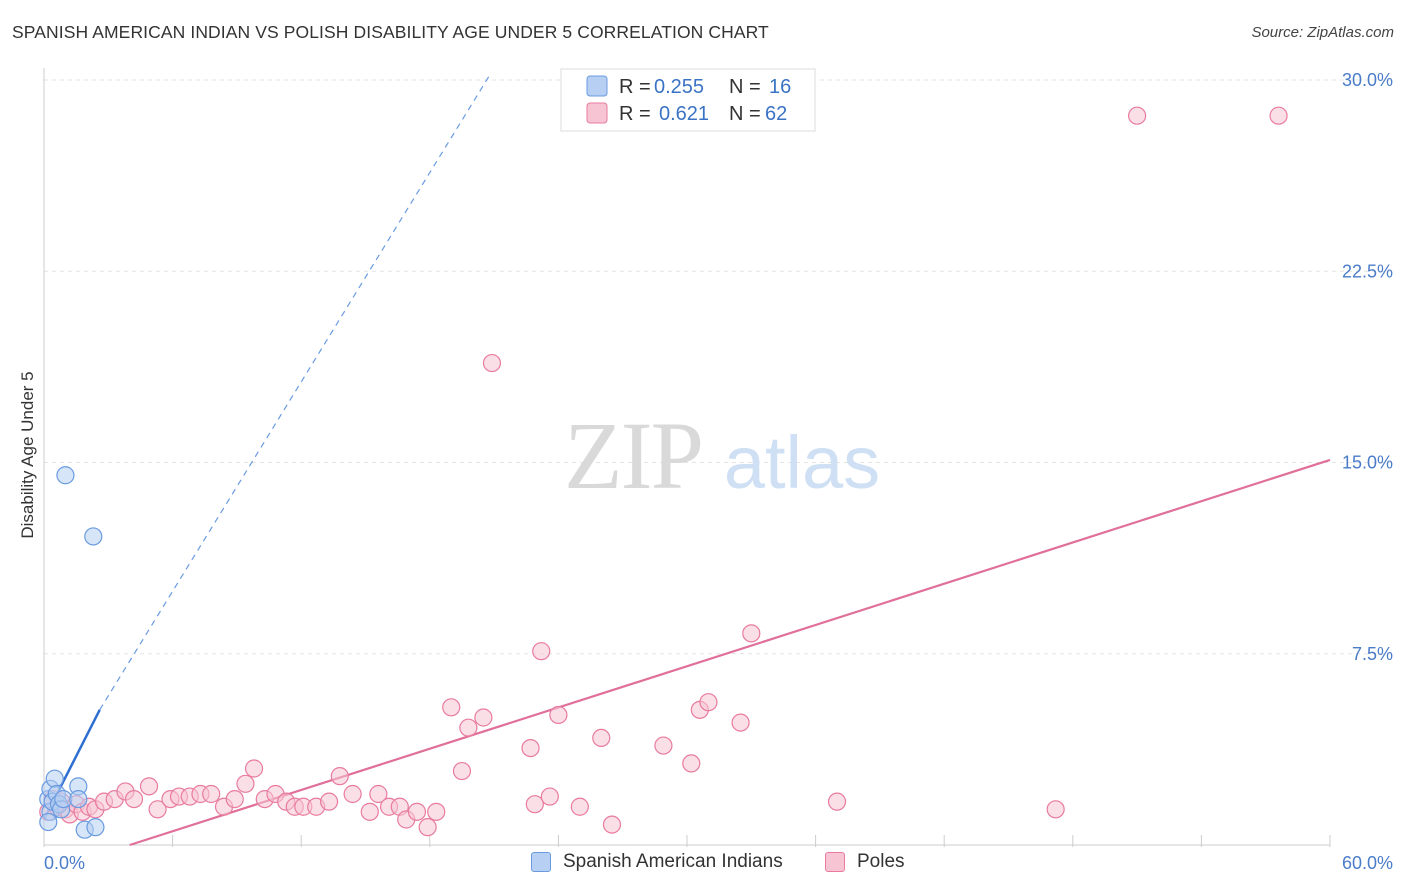 This screenshot has width=1406, height=892. Describe the element at coordinates (776, 114) in the screenshot. I see `legend-n-value-2: 62` at that location.